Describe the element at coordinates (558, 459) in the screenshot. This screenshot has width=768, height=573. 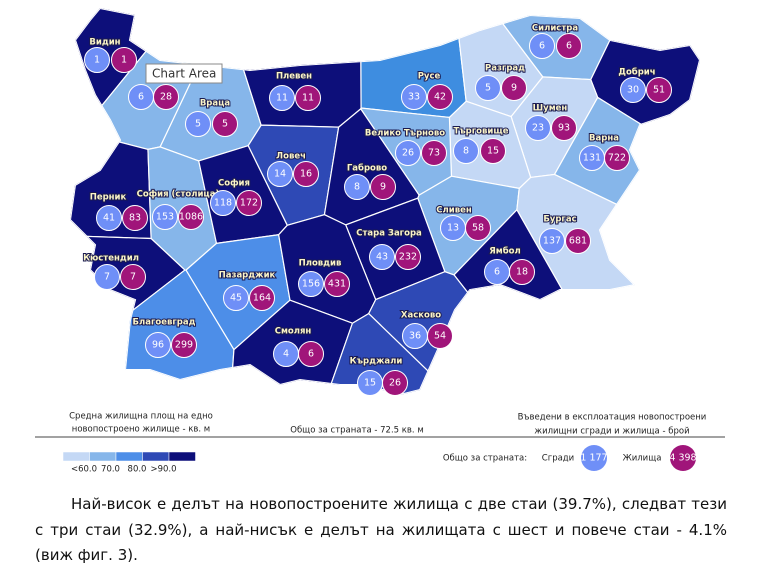
I see `buildings-label: Сгради` at that location.